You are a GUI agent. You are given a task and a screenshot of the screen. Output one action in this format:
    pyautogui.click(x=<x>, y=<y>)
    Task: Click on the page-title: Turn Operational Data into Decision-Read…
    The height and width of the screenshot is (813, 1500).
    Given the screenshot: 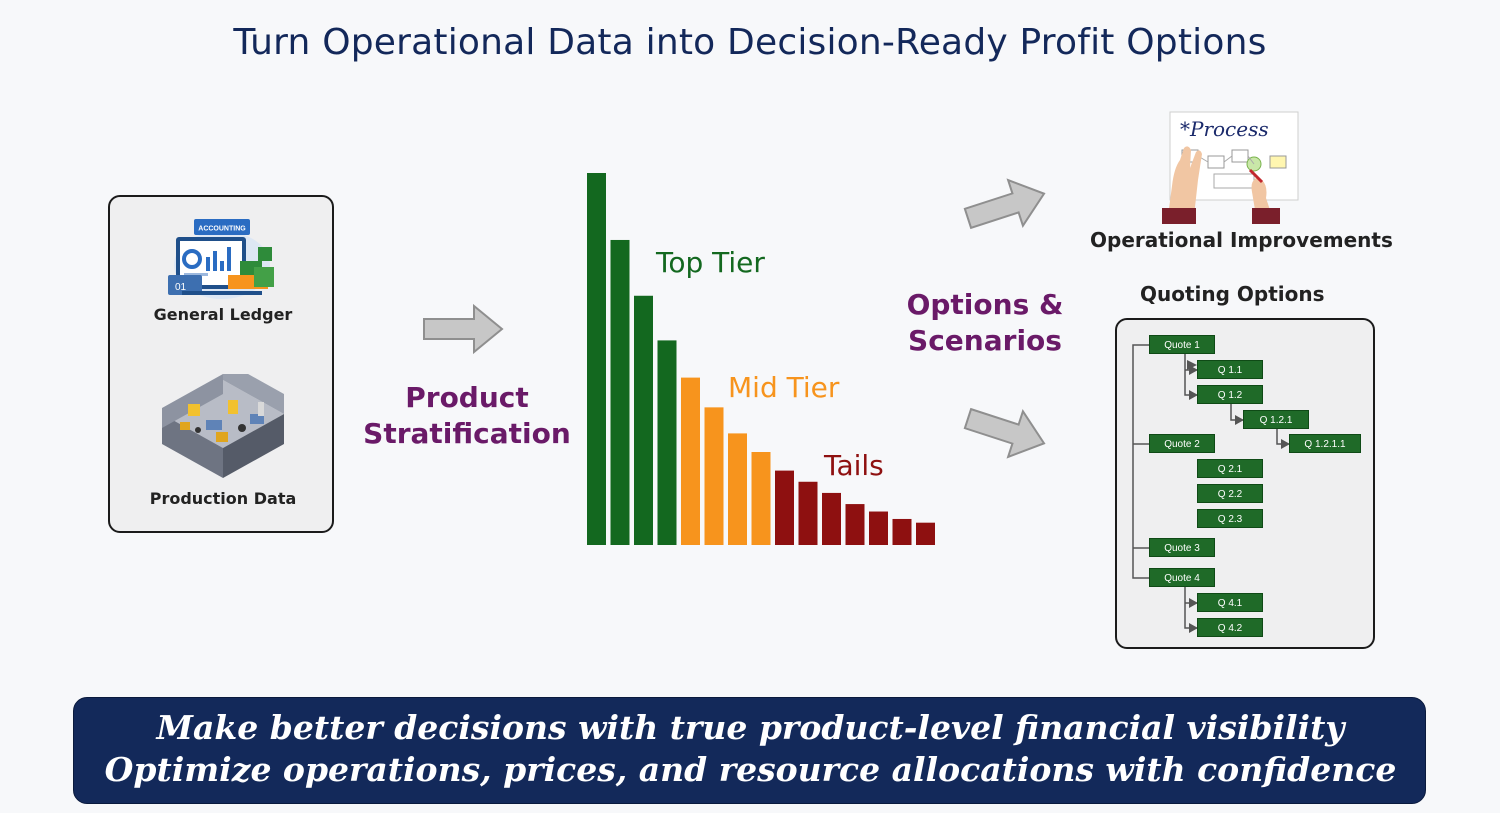 What is the action you would take?
    pyautogui.click(x=750, y=42)
    